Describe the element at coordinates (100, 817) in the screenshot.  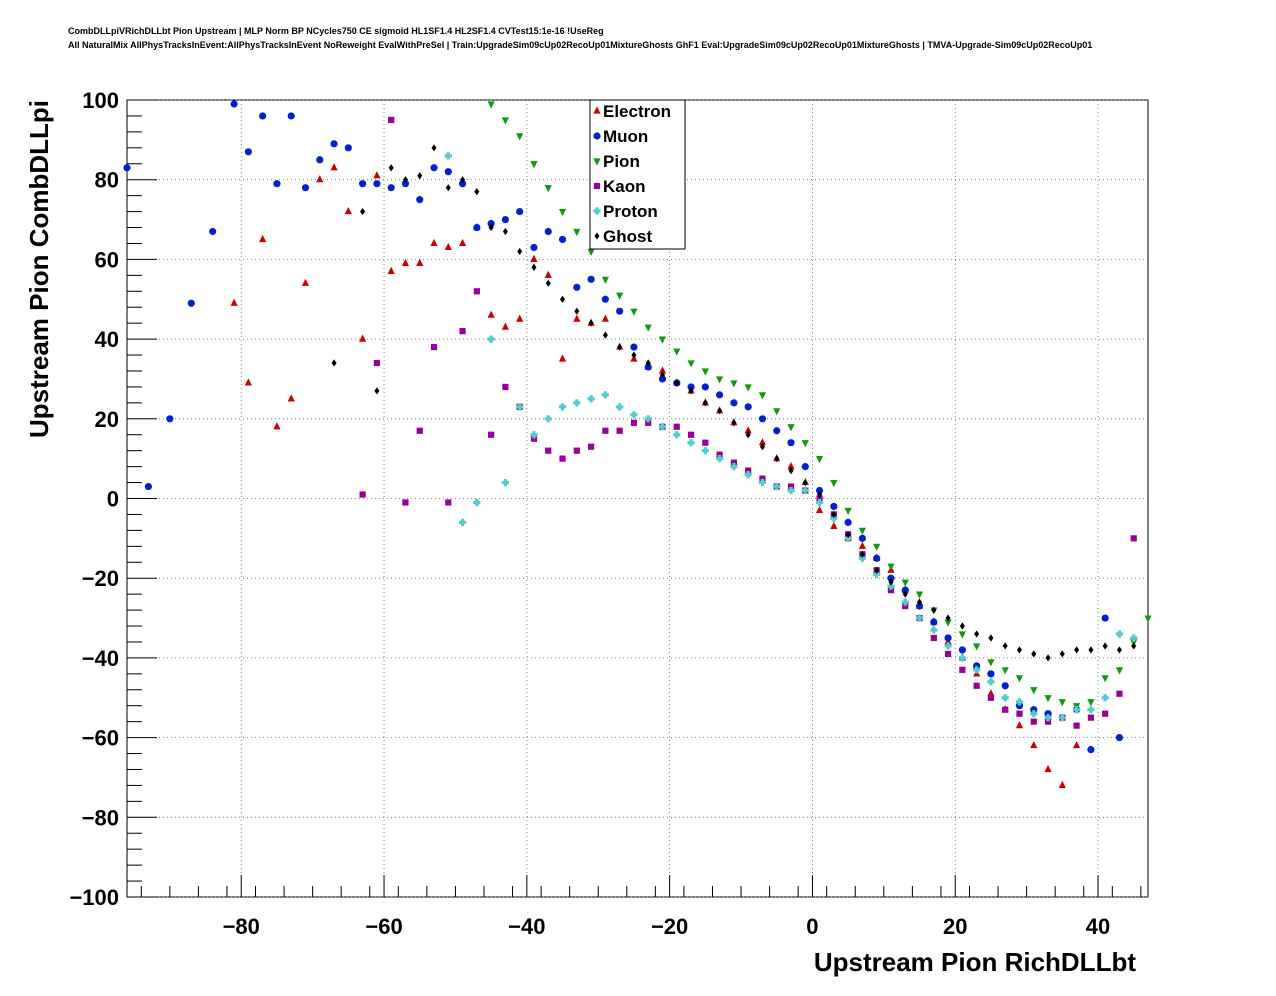
I see `y-tick-label: −80` at that location.